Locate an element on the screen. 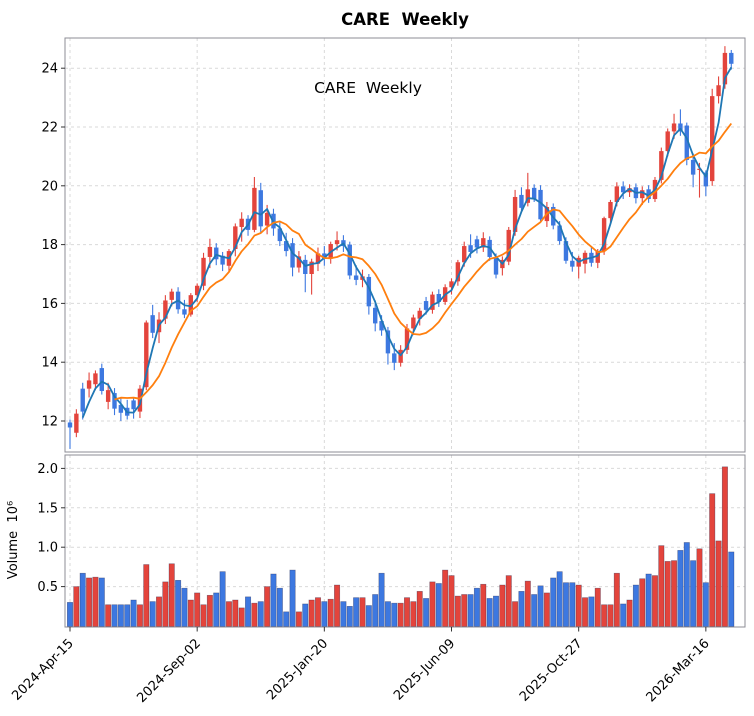  price-tick-label: 16 is located at coordinates (49, 304).